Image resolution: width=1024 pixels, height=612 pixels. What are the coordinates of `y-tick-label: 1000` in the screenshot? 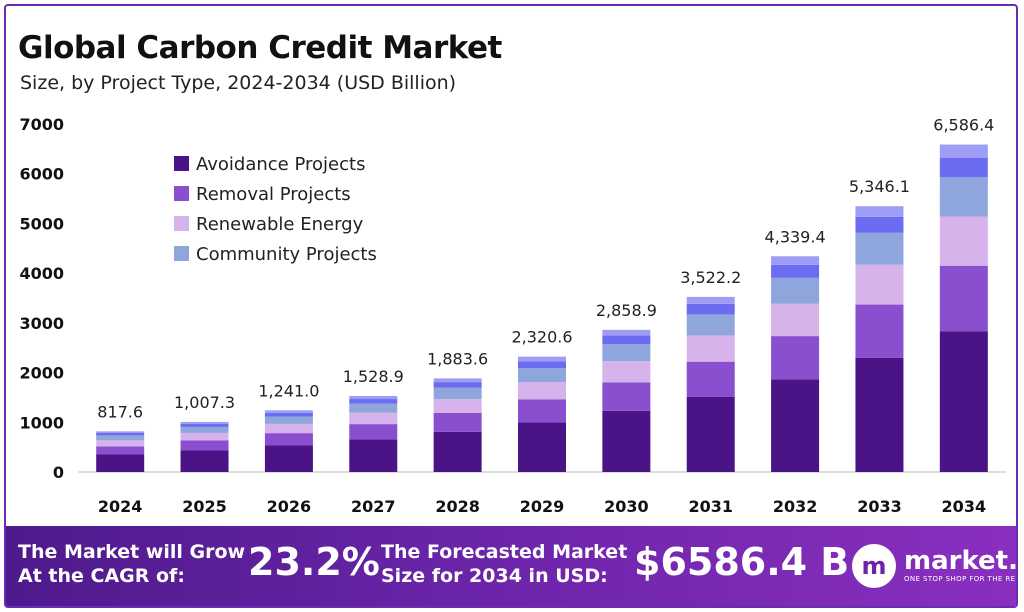 It's located at (41, 422).